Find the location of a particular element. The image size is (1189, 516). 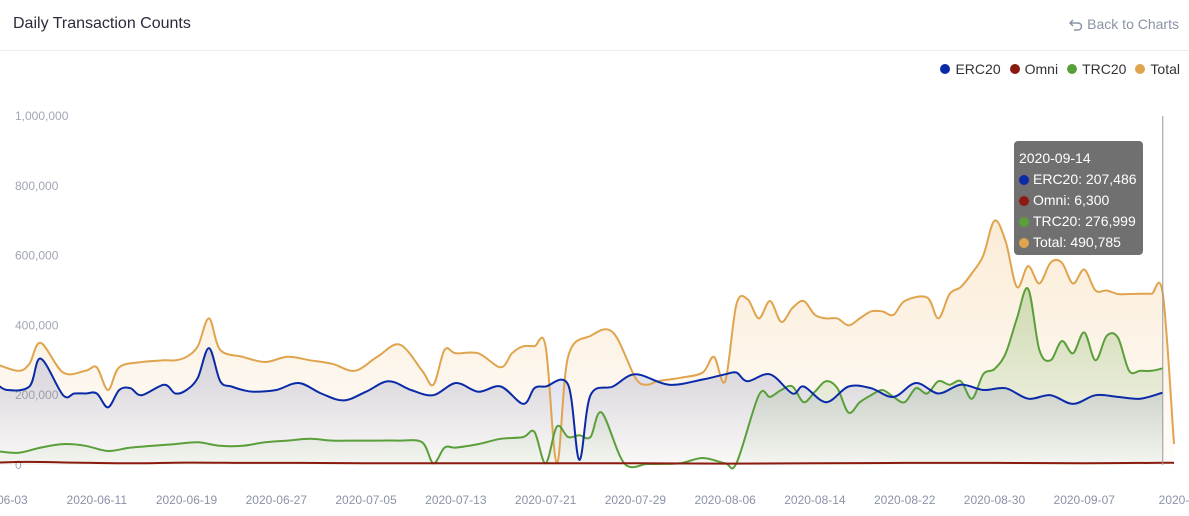

x-tick-label: 2020-09-07 is located at coordinates (1085, 500).